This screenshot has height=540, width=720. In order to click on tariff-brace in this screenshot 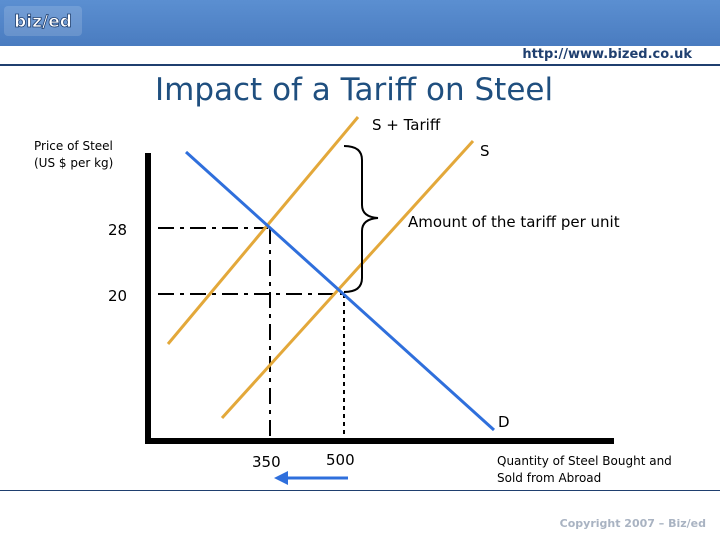, I will do `click(361, 219)`.